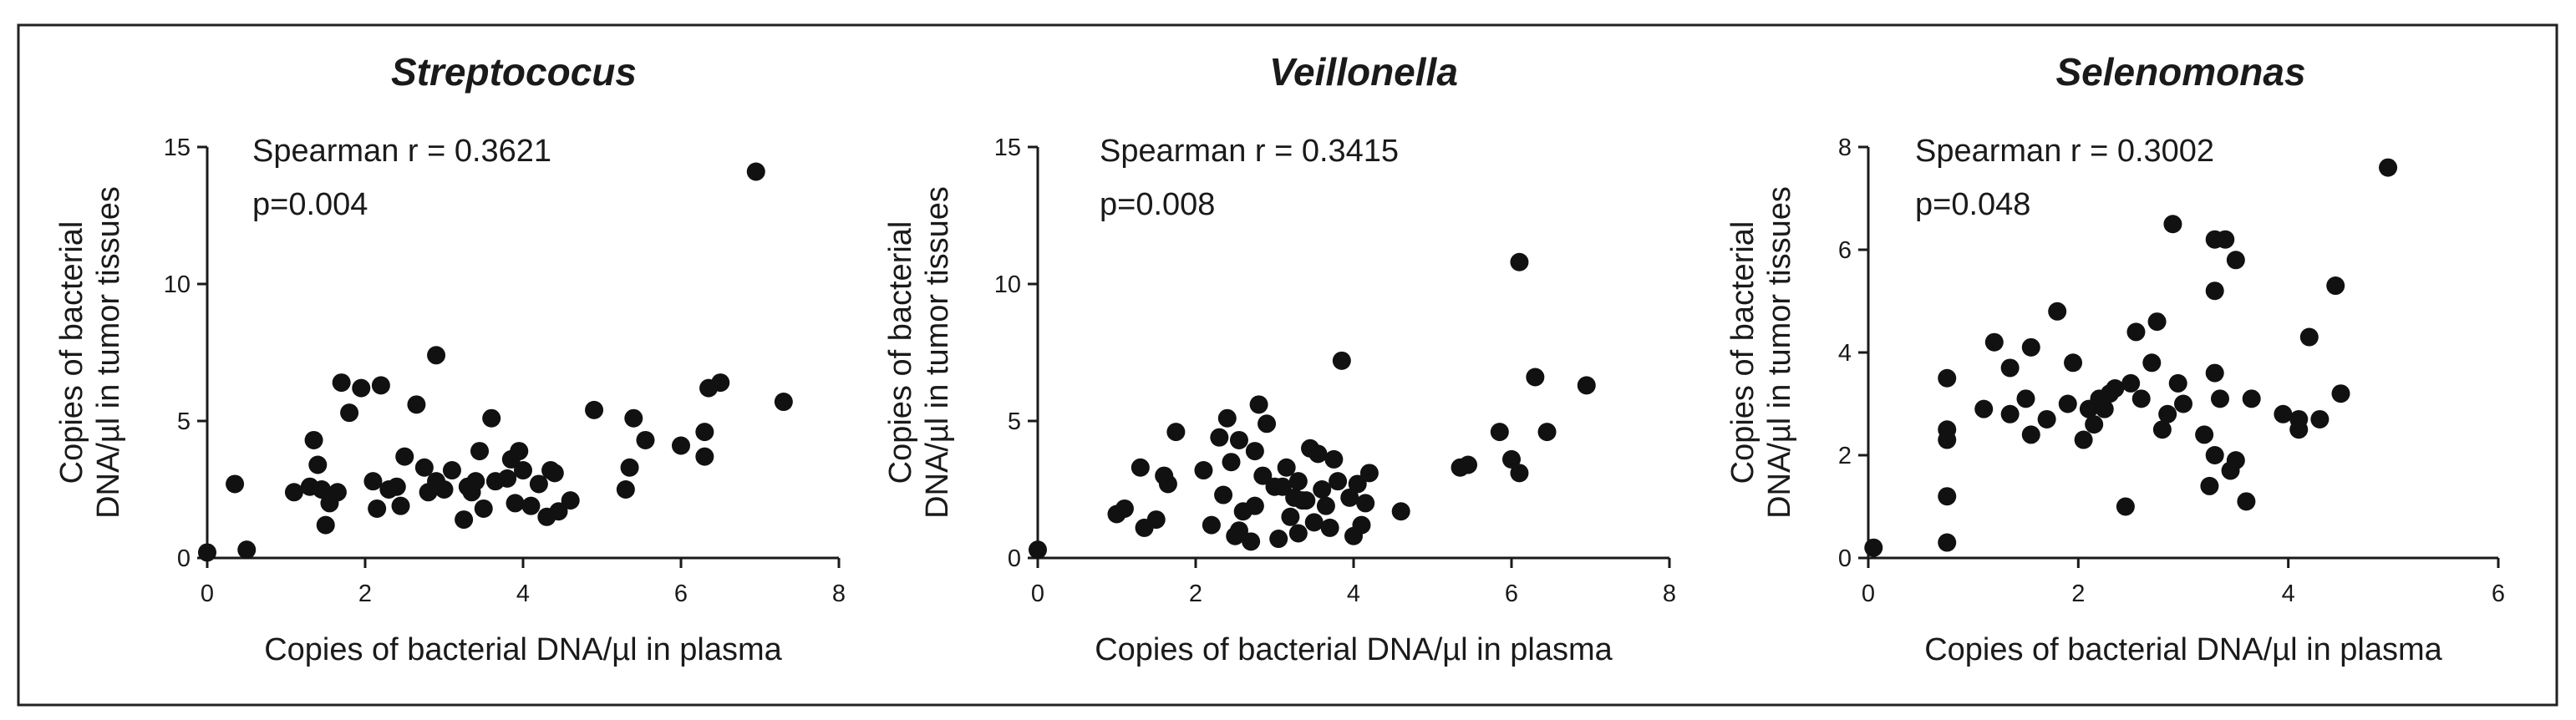 Image resolution: width=2576 pixels, height=720 pixels. What do you see at coordinates (1015, 421) in the screenshot?
I see `panel-2-y-tick-label: 5` at bounding box center [1015, 421].